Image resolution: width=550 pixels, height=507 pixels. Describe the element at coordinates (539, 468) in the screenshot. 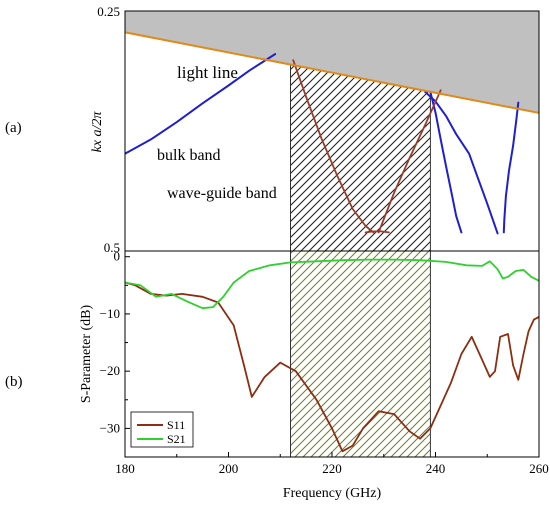

I see `x-tick-label: 260` at that location.